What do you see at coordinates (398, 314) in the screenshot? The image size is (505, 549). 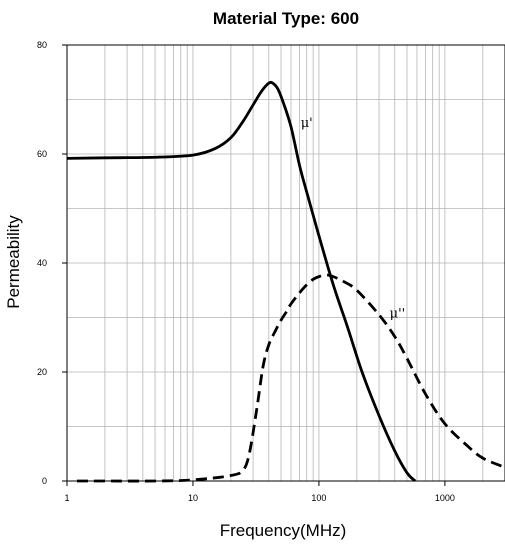 I see `series-annotation-label: μ''` at bounding box center [398, 314].